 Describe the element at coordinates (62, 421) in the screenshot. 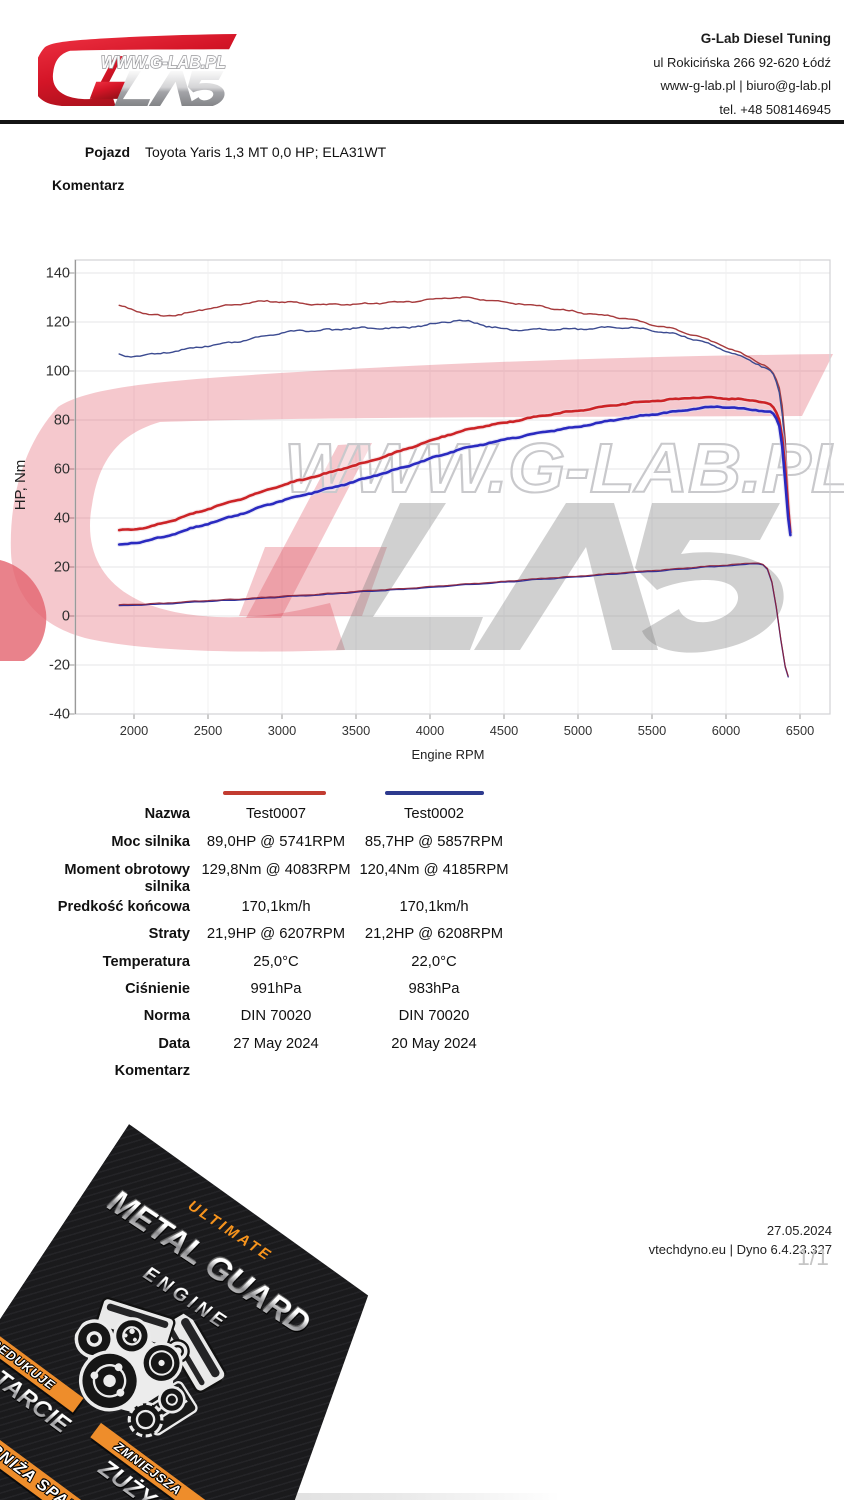

I see `svg-text: 80` at that location.